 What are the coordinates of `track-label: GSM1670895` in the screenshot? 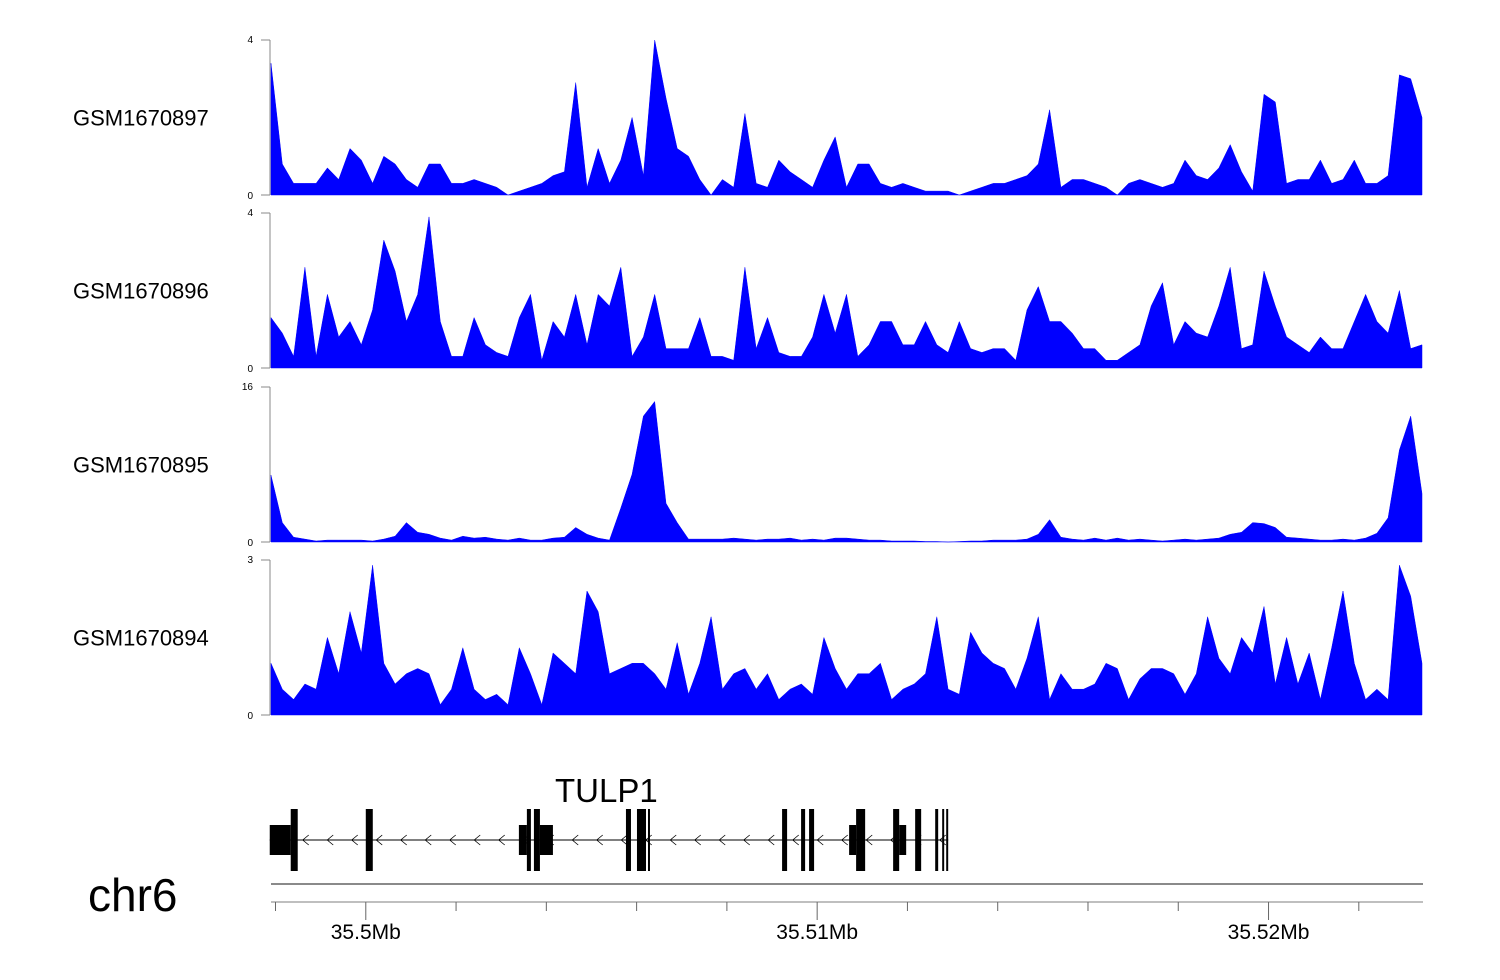 It's located at (141, 465).